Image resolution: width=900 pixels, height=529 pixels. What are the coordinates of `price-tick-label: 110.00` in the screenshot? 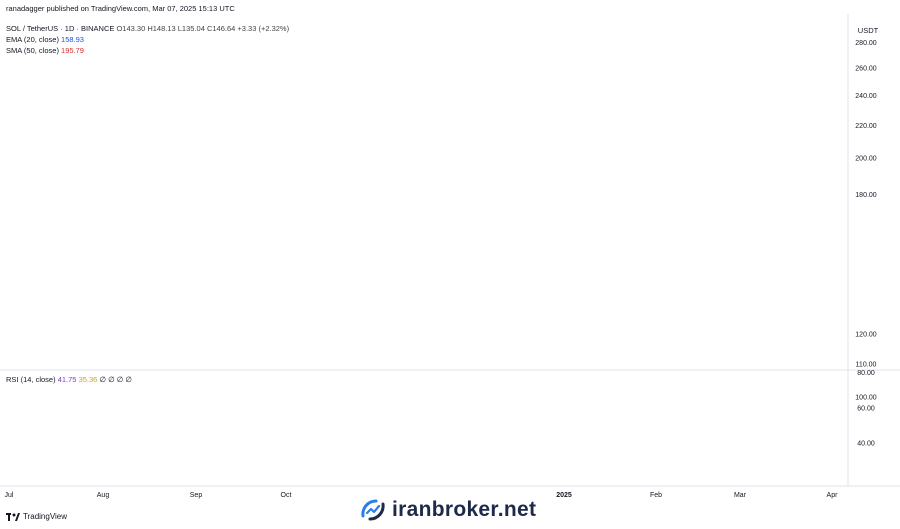 It's located at (866, 365).